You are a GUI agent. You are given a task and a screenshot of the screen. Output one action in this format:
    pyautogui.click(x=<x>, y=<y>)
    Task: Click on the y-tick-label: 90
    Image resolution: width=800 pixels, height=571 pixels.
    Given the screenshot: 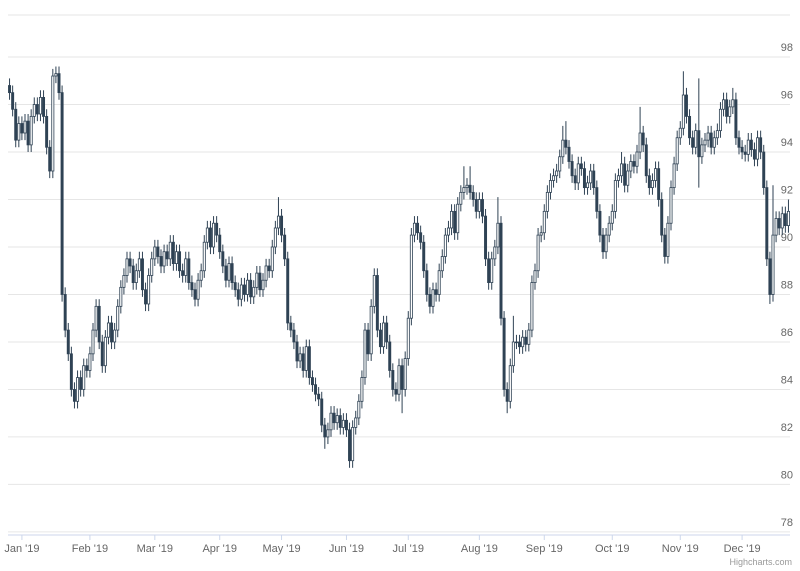 What is the action you would take?
    pyautogui.click(x=787, y=238)
    